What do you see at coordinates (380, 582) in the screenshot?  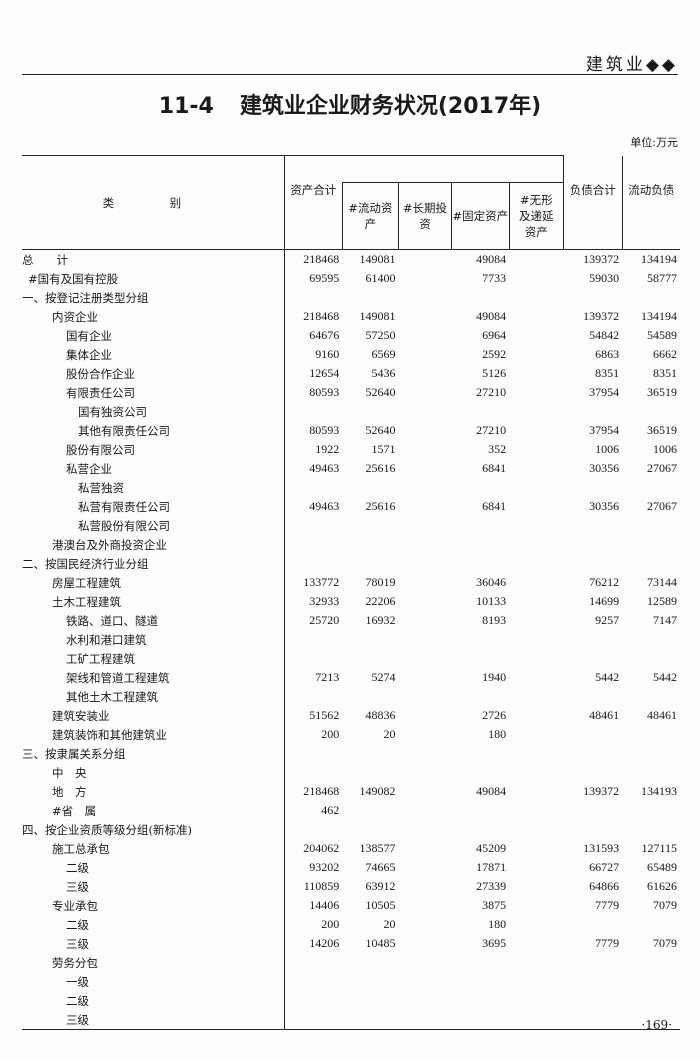 I see `row-value: 78019` at bounding box center [380, 582].